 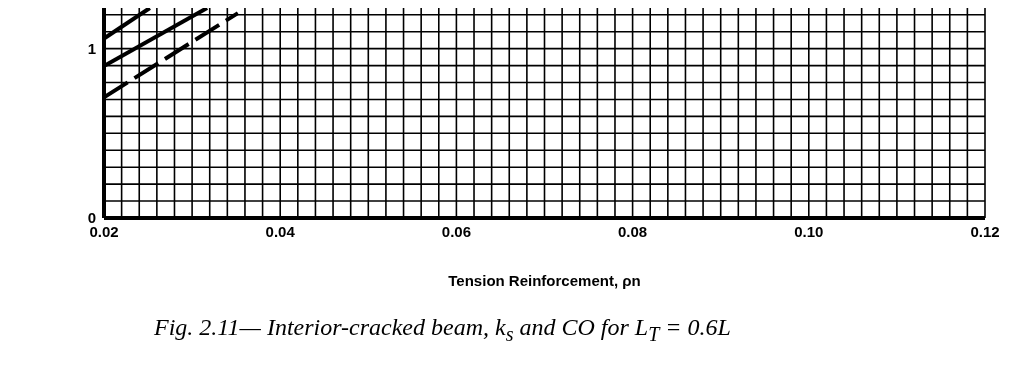 What do you see at coordinates (809, 231) in the screenshot?
I see `x-tick-label: 0.10` at bounding box center [809, 231].